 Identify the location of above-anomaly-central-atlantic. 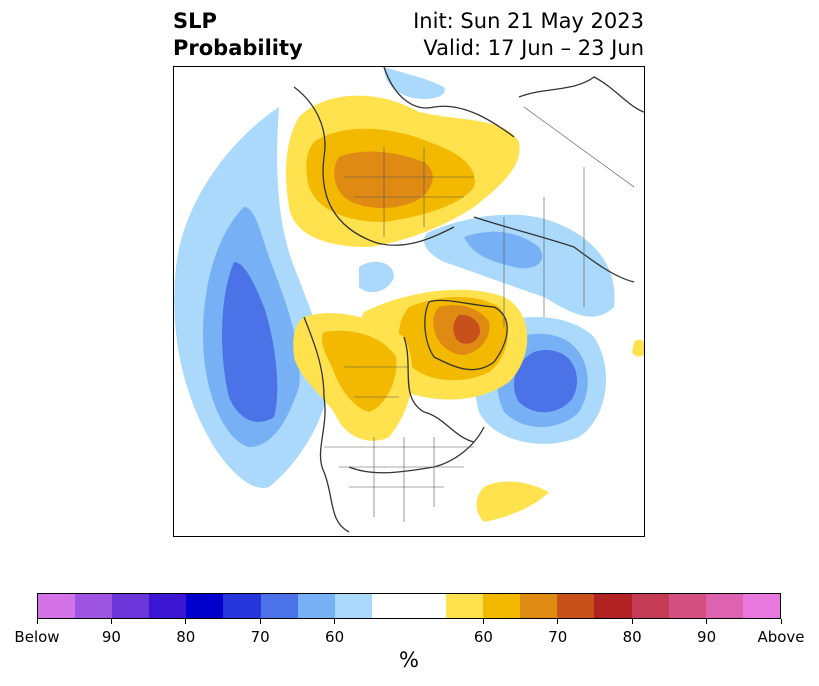
(560, 430).